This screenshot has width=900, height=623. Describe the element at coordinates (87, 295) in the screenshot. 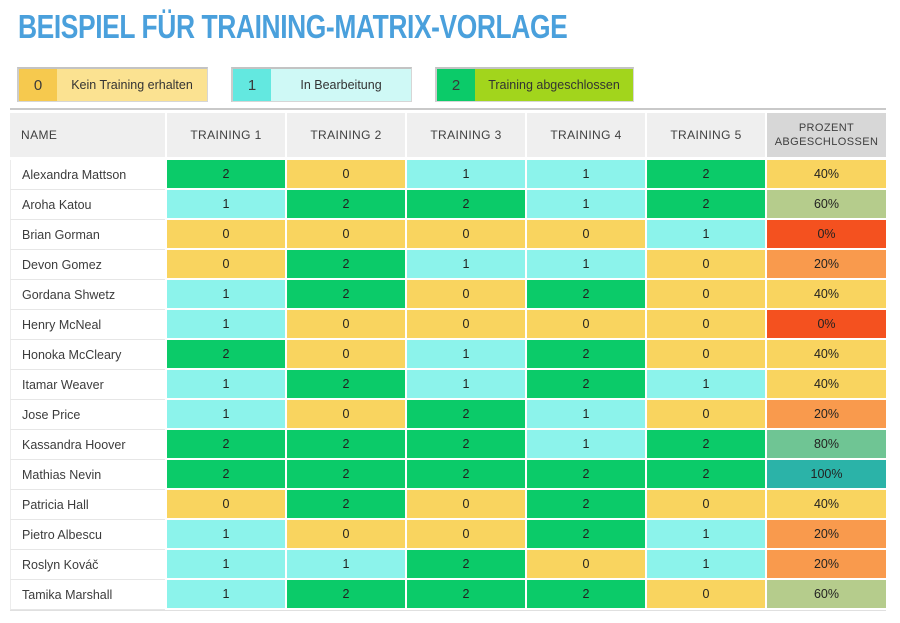

I see `employee-name-cell: Gordana Shwetz` at that location.